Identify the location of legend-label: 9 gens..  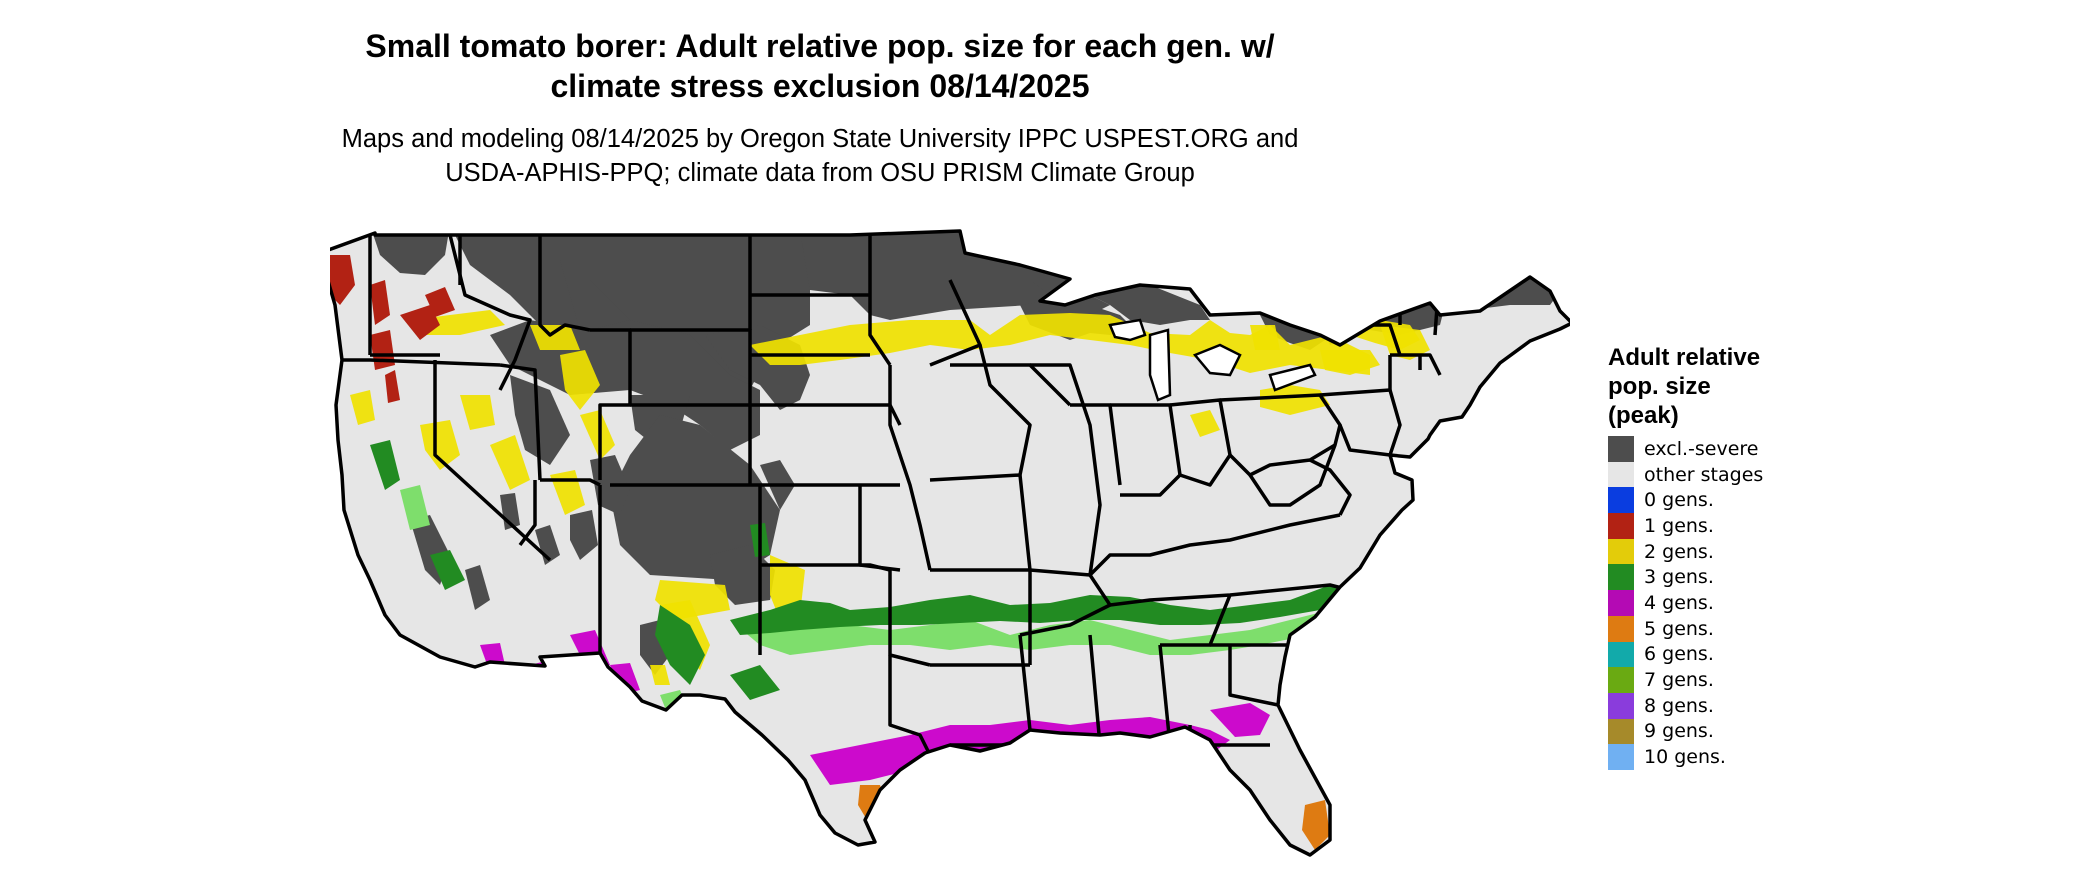
(1679, 731).